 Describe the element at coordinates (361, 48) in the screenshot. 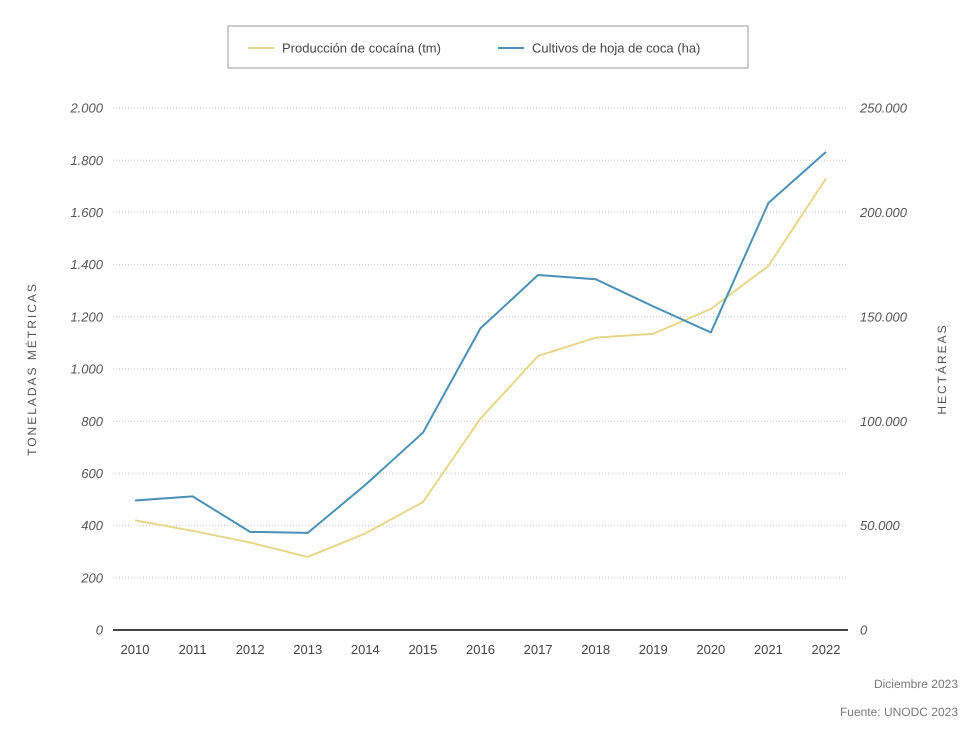

I see `legend-label: Producción de cocaína (tm)` at that location.